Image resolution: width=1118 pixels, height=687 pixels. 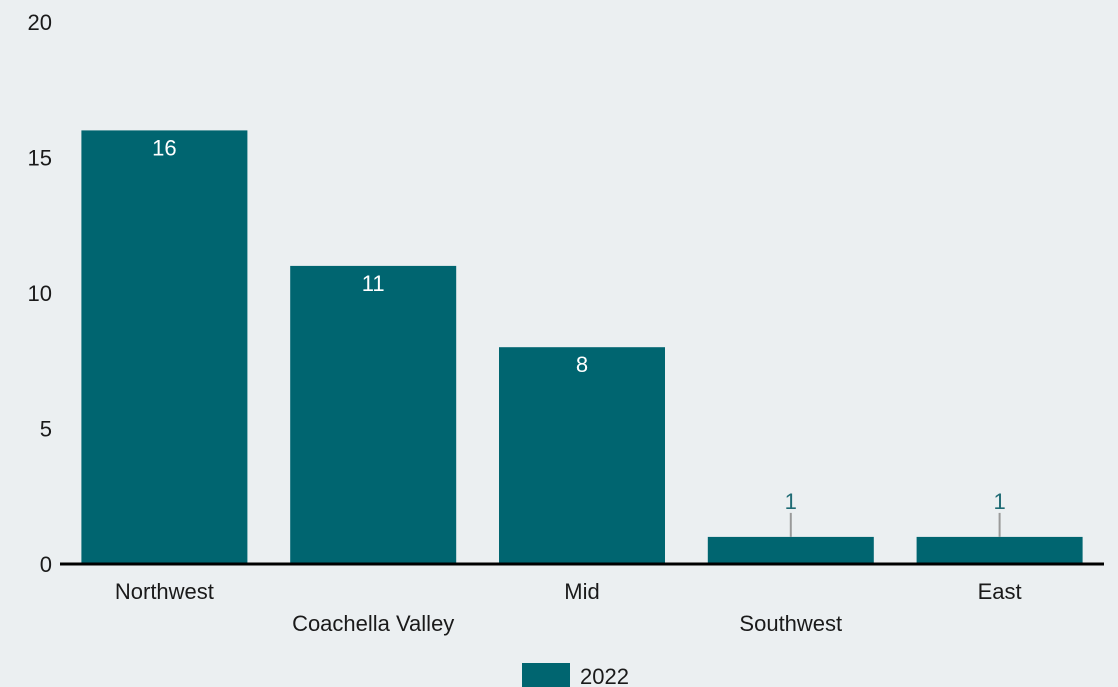 What do you see at coordinates (575, 675) in the screenshot?
I see `legend: 2022` at bounding box center [575, 675].